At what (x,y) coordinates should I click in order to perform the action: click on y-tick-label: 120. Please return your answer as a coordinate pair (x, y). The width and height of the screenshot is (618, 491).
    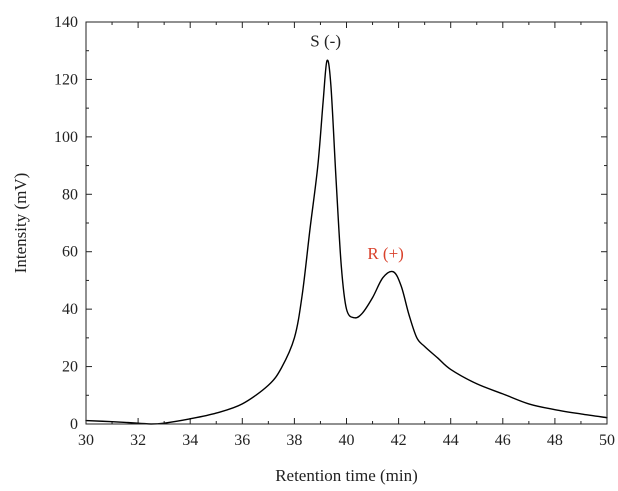
    Looking at the image, I should click on (66, 79).